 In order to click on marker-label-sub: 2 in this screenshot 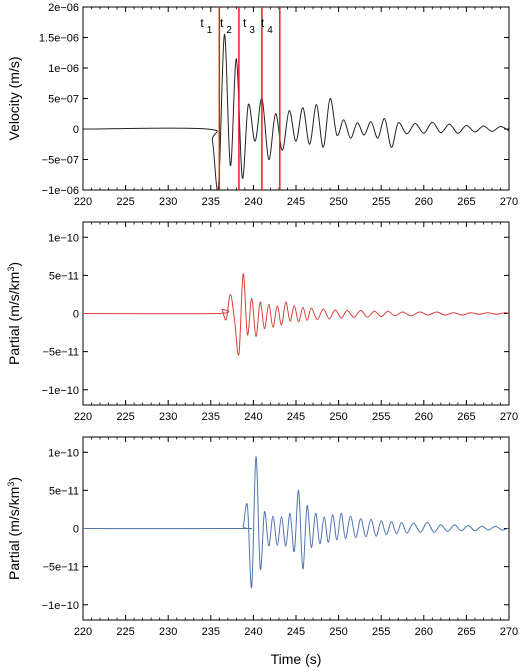, I will do `click(229, 30)`.